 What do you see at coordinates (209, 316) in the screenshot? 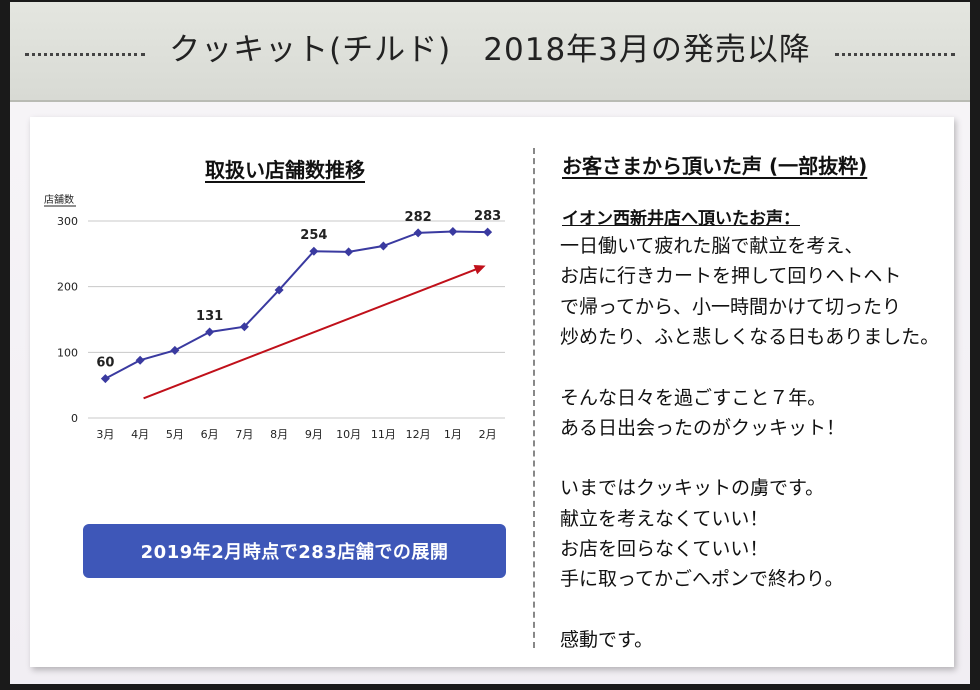
I see `data-label: 131` at bounding box center [209, 316].